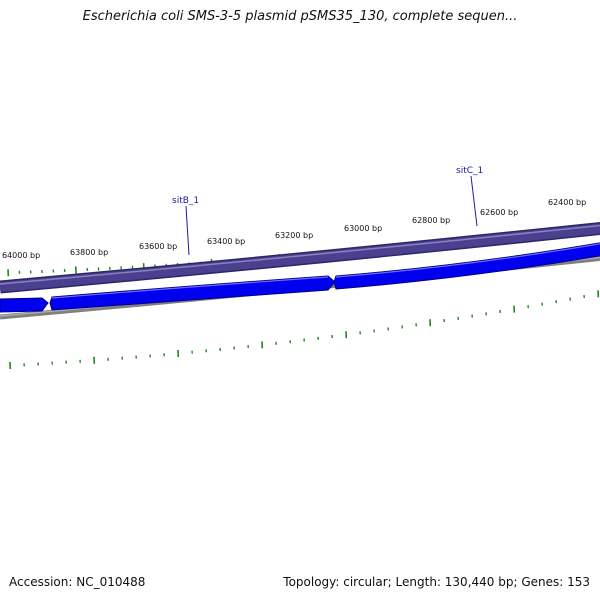  What do you see at coordinates (77, 582) in the screenshot?
I see `accession-text: Accession: NC_010488` at bounding box center [77, 582].